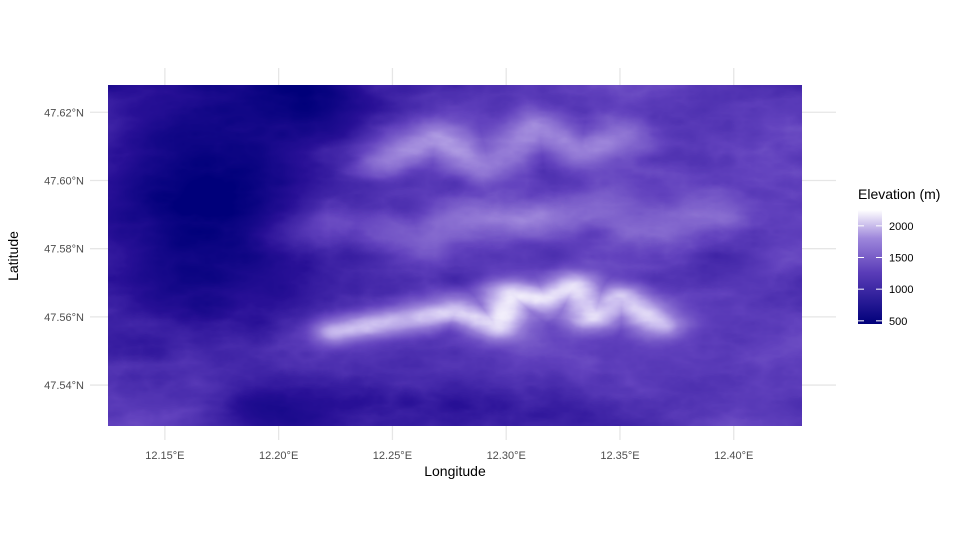  I want to click on legend-tick-label: 500, so click(898, 322).